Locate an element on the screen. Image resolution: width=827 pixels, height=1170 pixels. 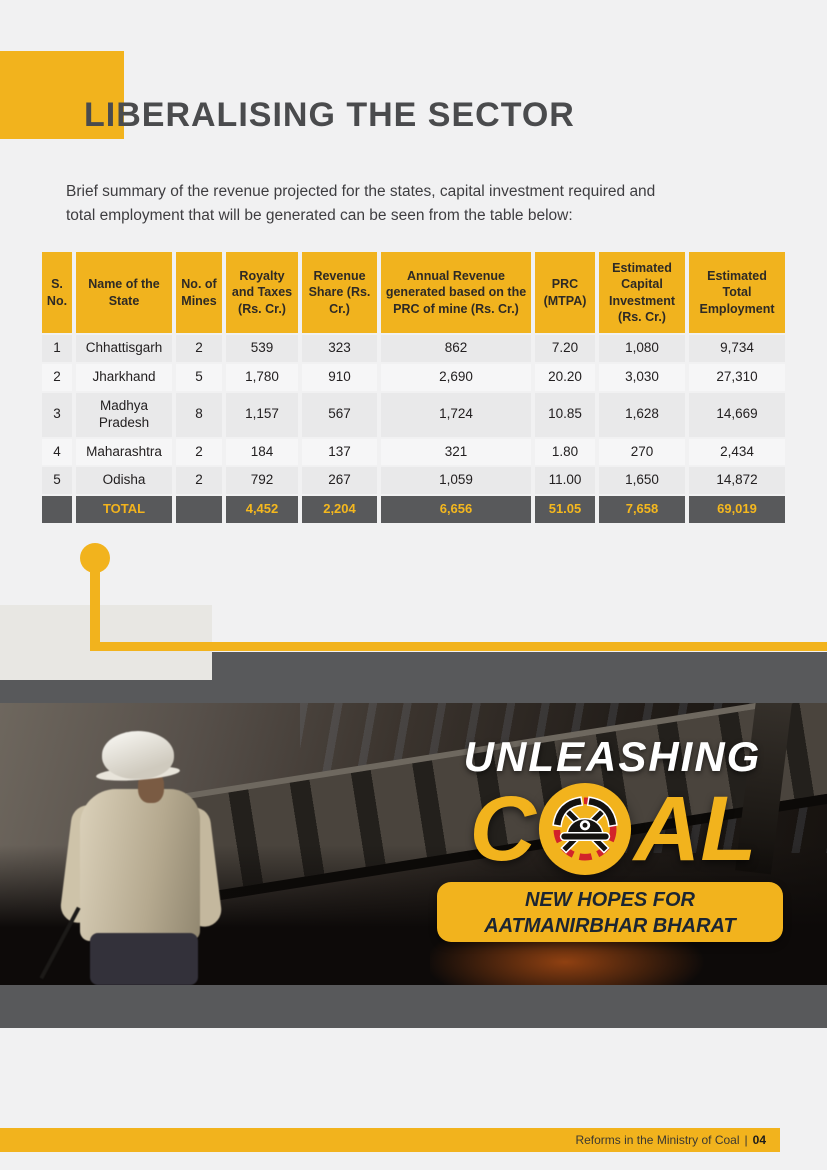
table-cell: 1 is located at coordinates (57, 348).